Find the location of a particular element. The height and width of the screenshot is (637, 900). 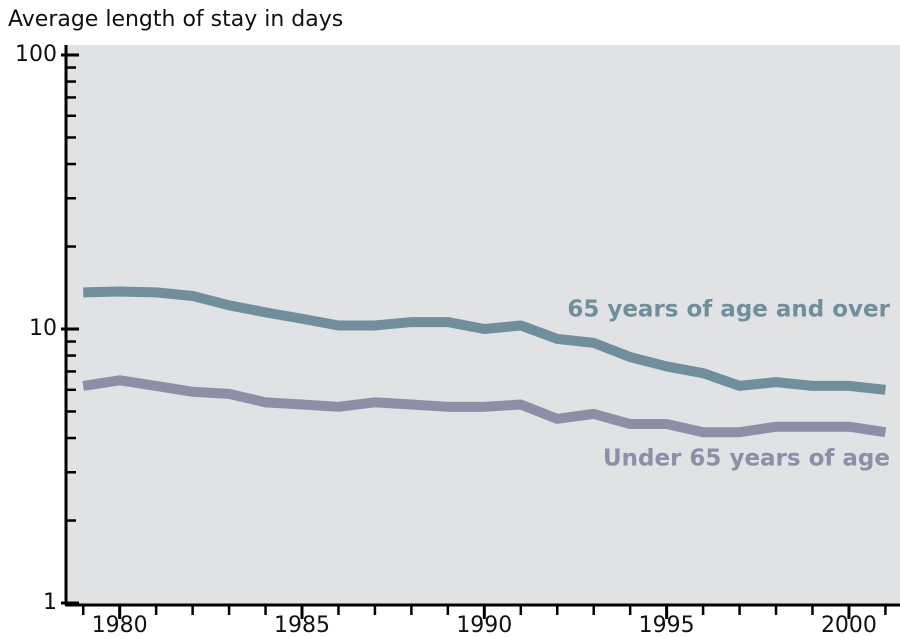

series-line is located at coordinates (484, 406).